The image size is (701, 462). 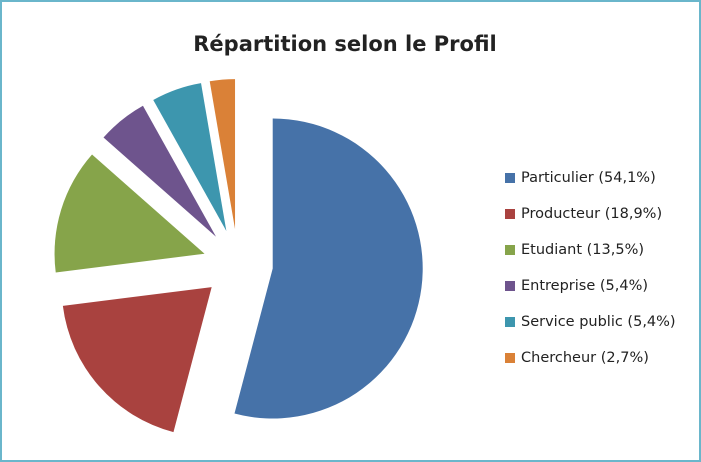 What do you see at coordinates (582, 250) in the screenshot?
I see `legend-label: Etudiant (13,5%)` at bounding box center [582, 250].